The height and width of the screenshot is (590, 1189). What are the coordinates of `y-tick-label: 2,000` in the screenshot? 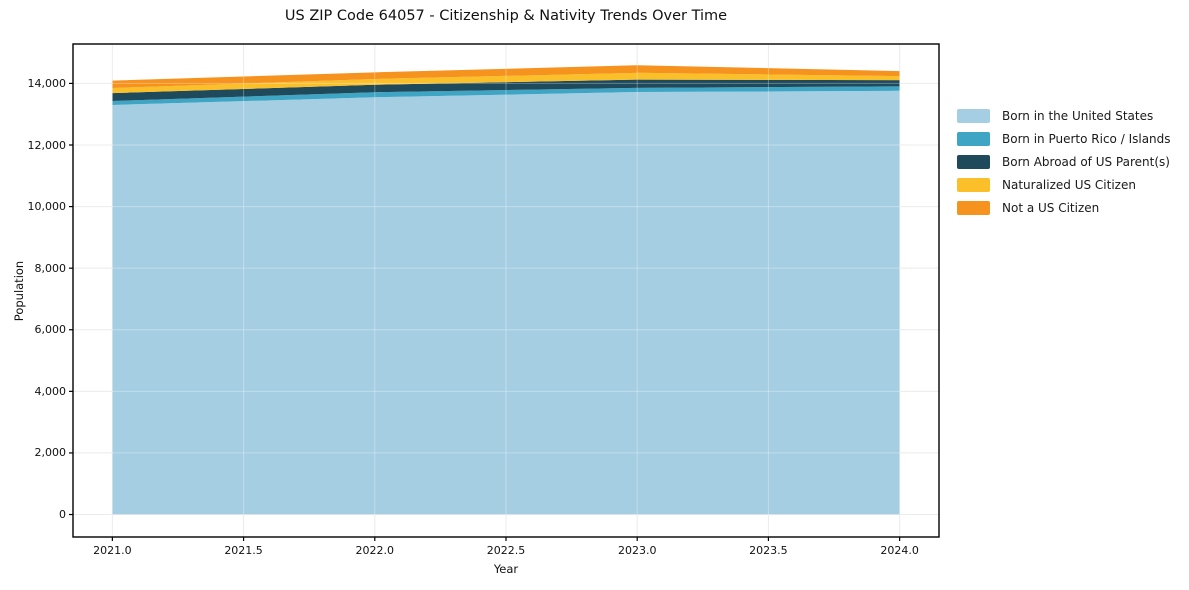 It's located at (50, 453).